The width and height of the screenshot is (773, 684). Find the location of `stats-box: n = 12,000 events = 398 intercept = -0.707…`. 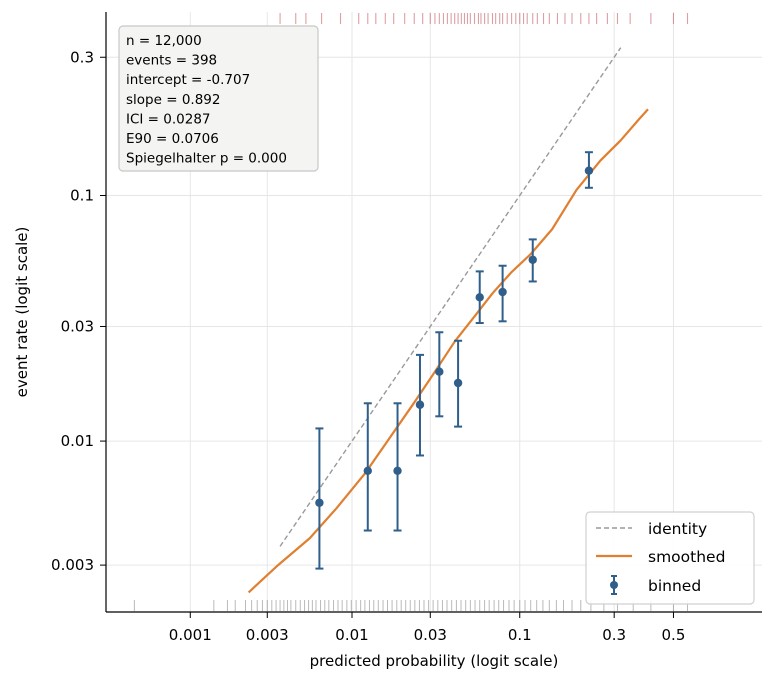

stats-box: n = 12,000 events = 398 intercept = -0.707… is located at coordinates (218, 98).